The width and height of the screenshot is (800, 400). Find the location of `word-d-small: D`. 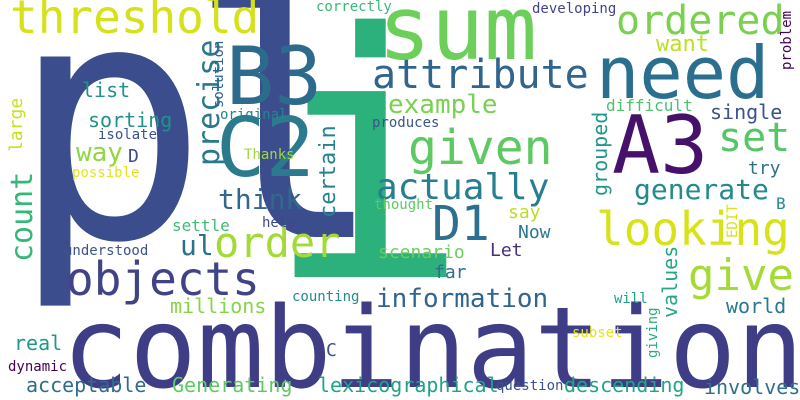

word-d-small: D is located at coordinates (133, 156).